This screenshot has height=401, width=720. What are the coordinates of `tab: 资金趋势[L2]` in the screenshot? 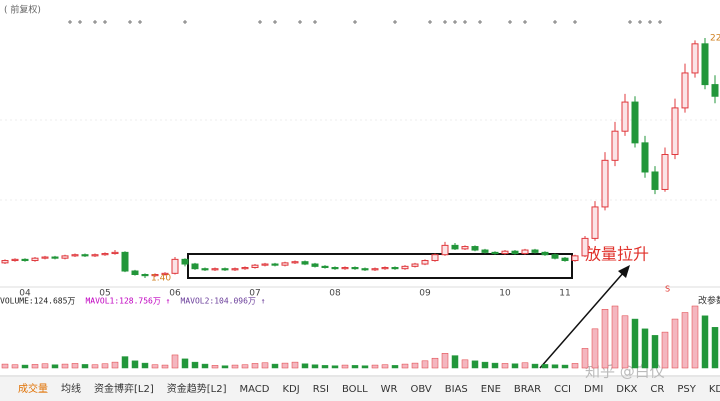 It's located at (197, 388).